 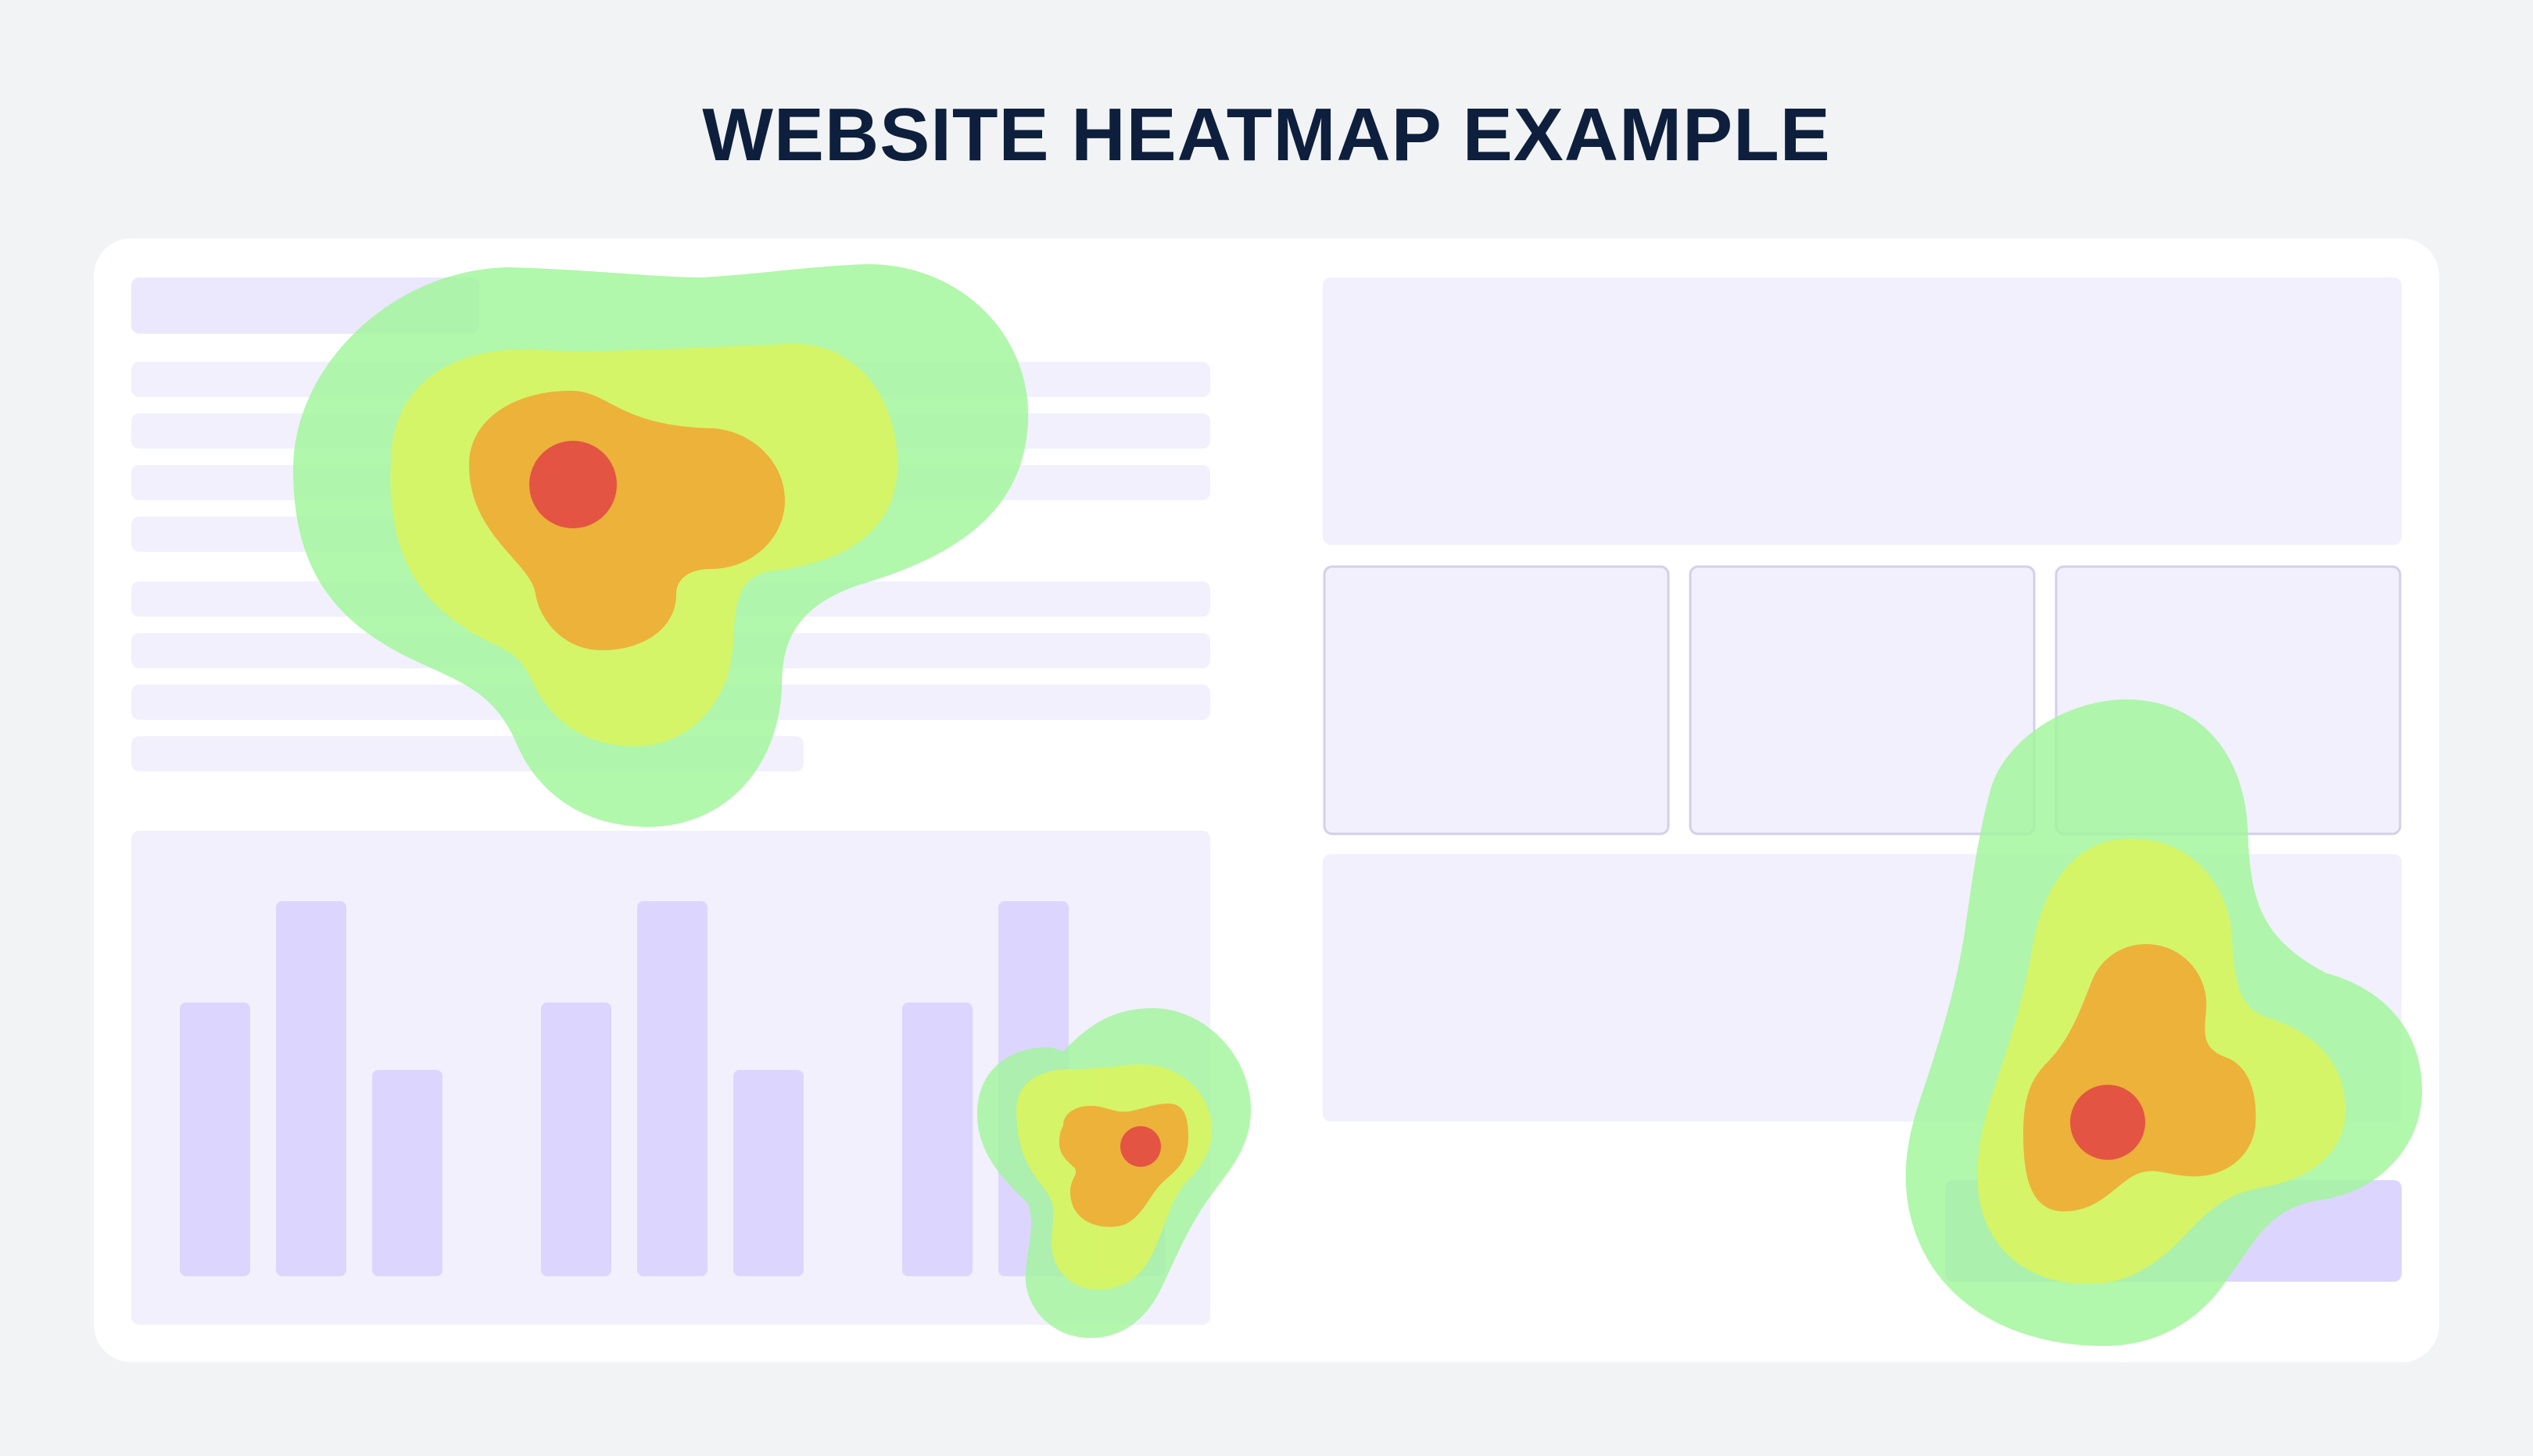 I want to click on bottom-right-hotspot, so click(x=2164, y=1023).